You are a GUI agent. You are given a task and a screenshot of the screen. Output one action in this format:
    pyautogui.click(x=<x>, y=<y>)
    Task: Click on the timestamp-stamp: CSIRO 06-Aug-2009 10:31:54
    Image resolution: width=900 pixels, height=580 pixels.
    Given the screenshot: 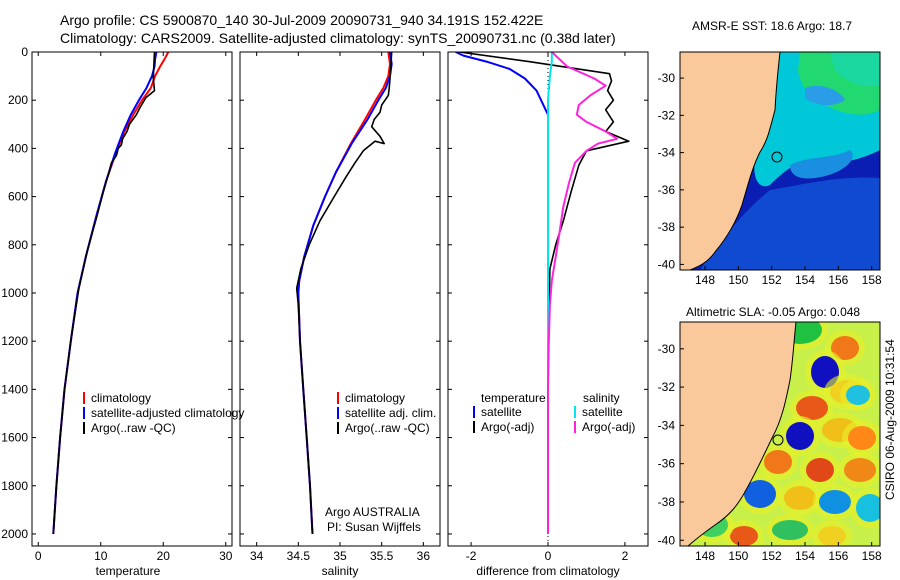 What is the action you would take?
    pyautogui.click(x=890, y=419)
    